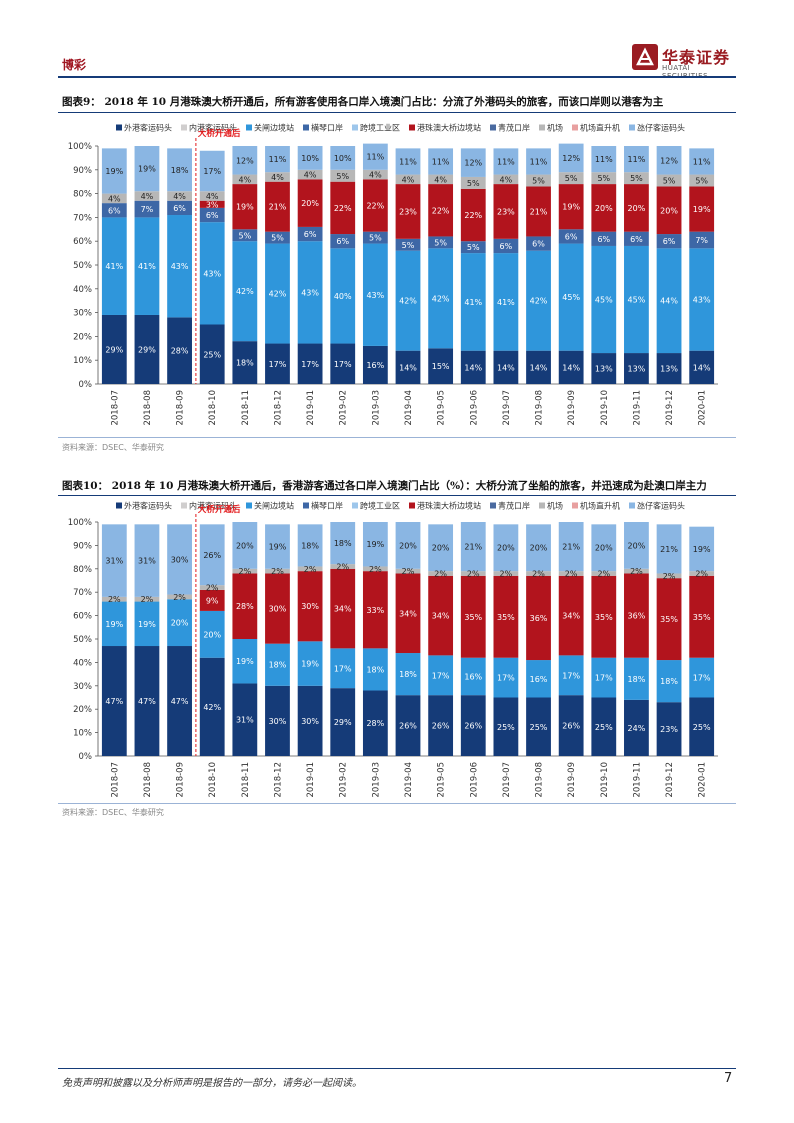 This screenshot has height=1123, width=794. I want to click on x-tick-label: 2019-05, so click(442, 780).